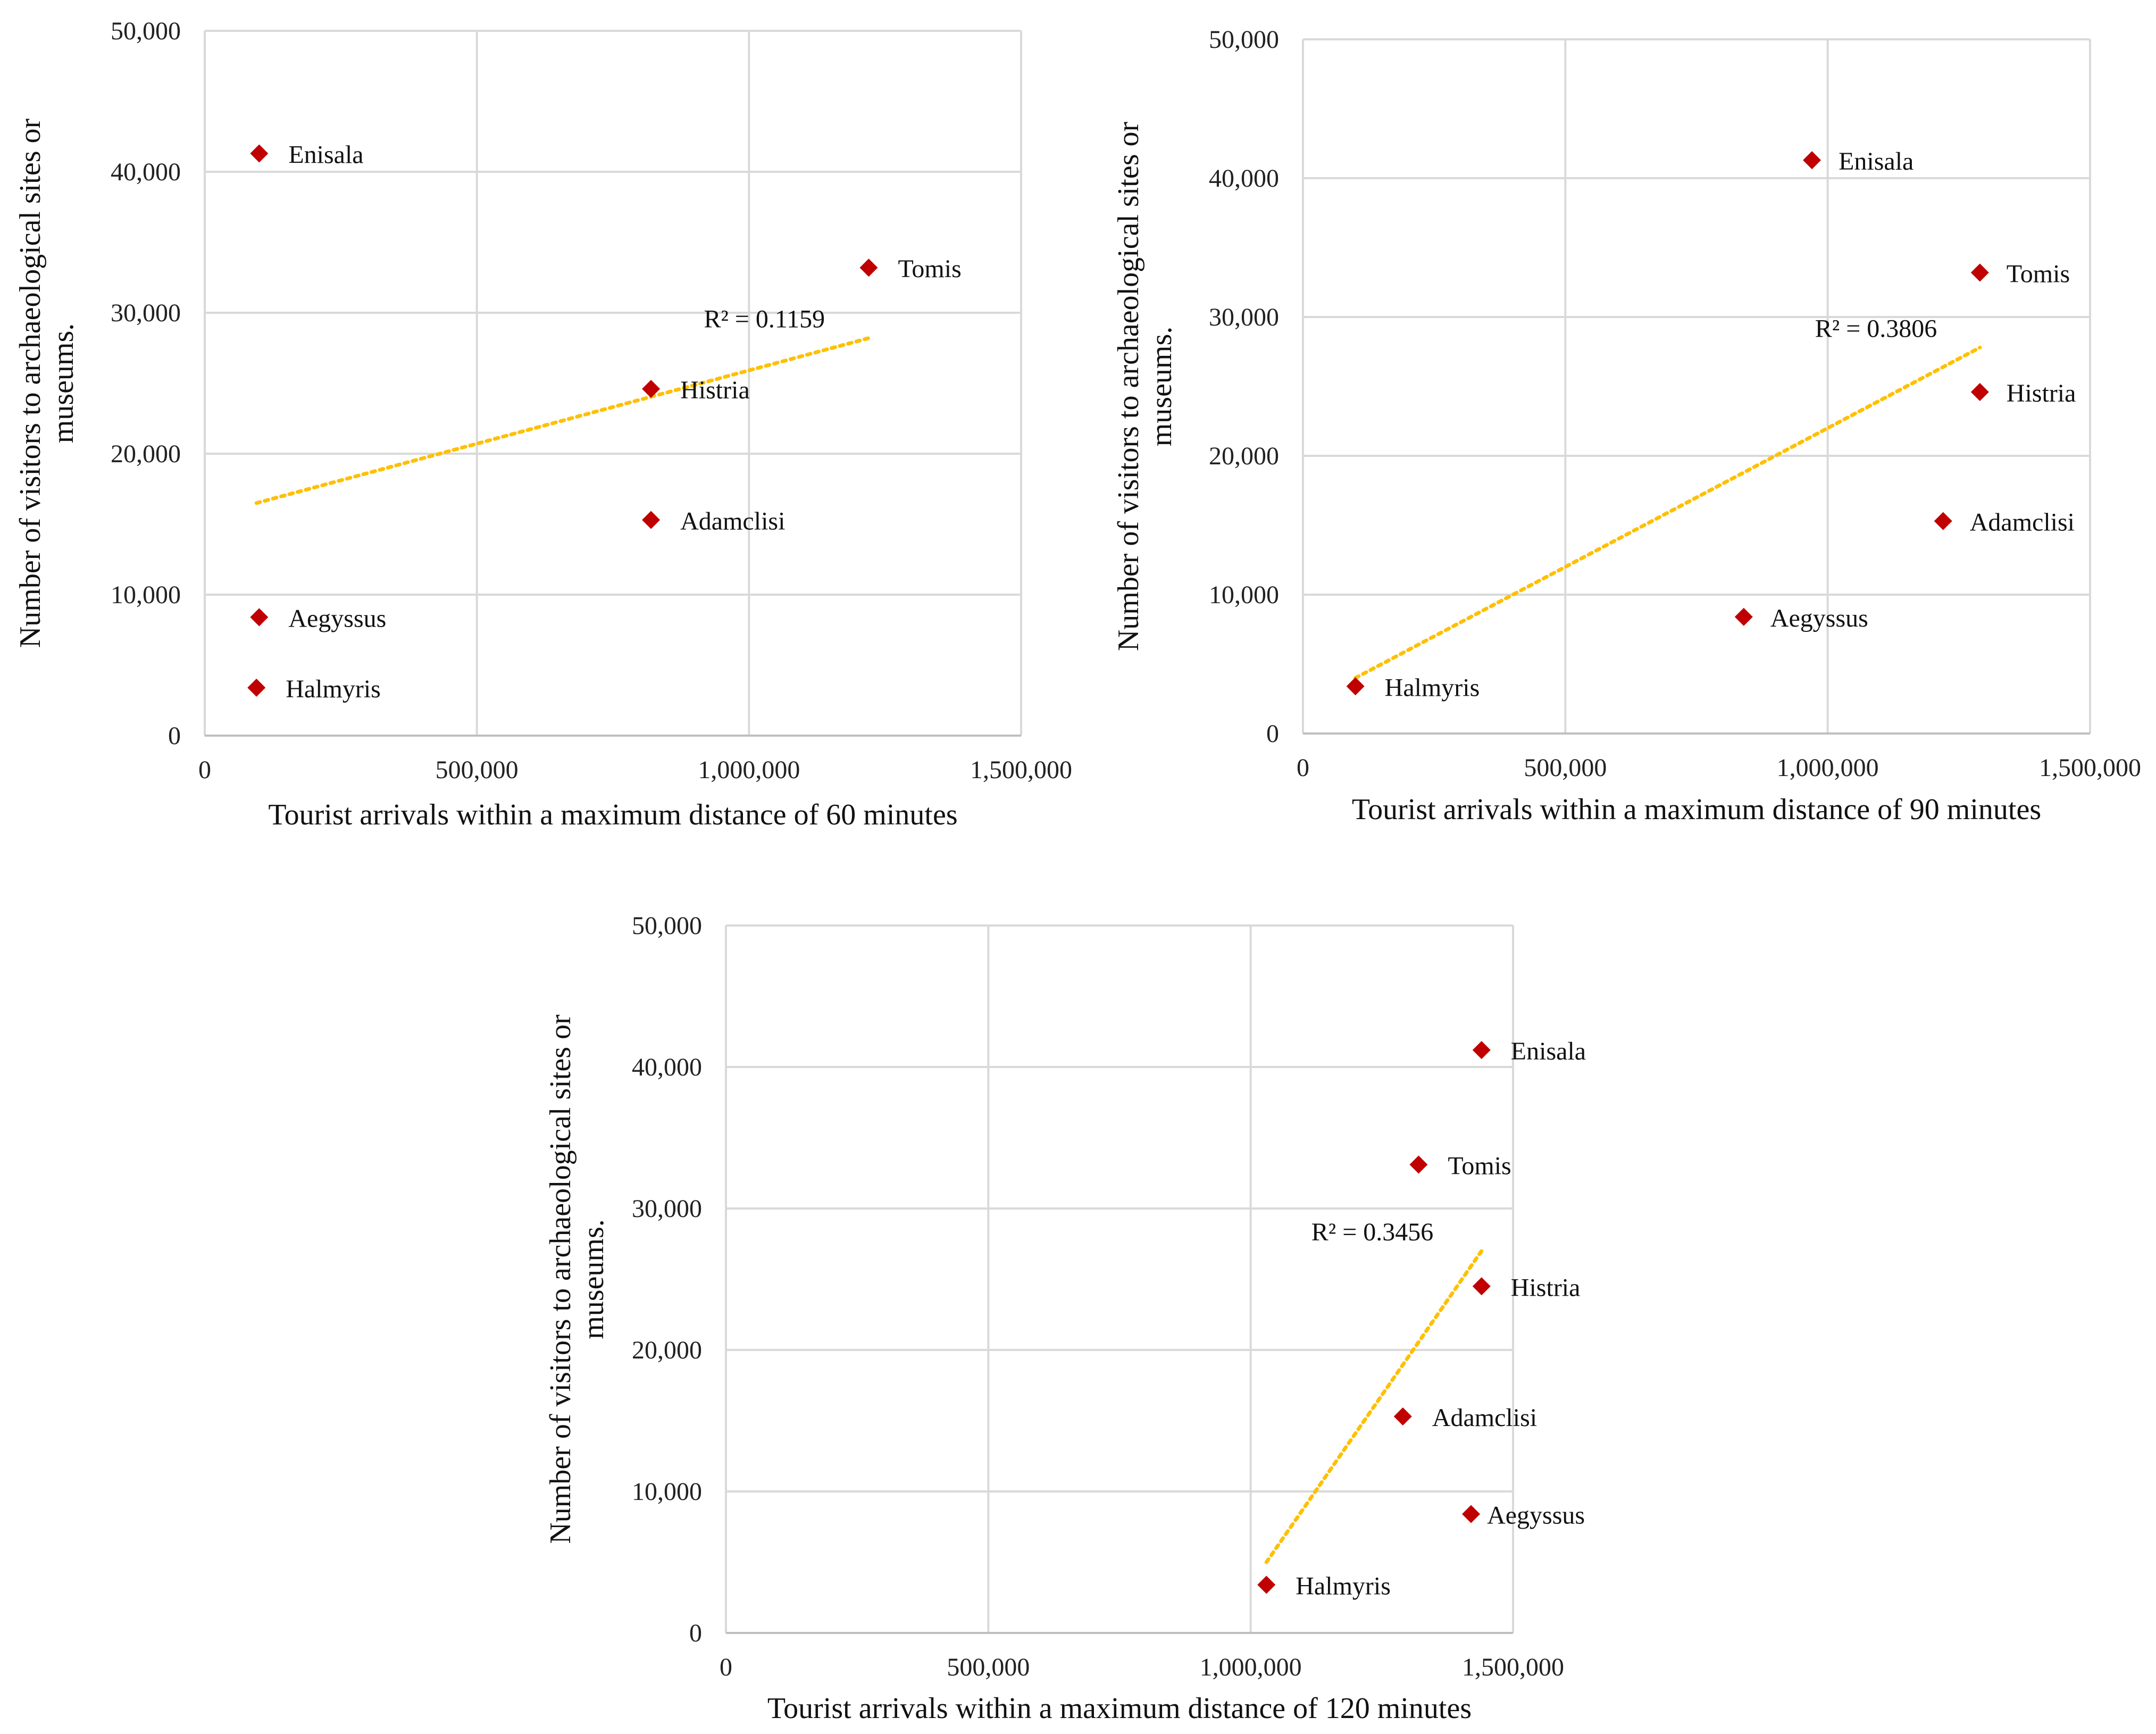 Image resolution: width=2156 pixels, height=1734 pixels. I want to click on r-squared-label: R² = 0.3806, so click(1876, 329).